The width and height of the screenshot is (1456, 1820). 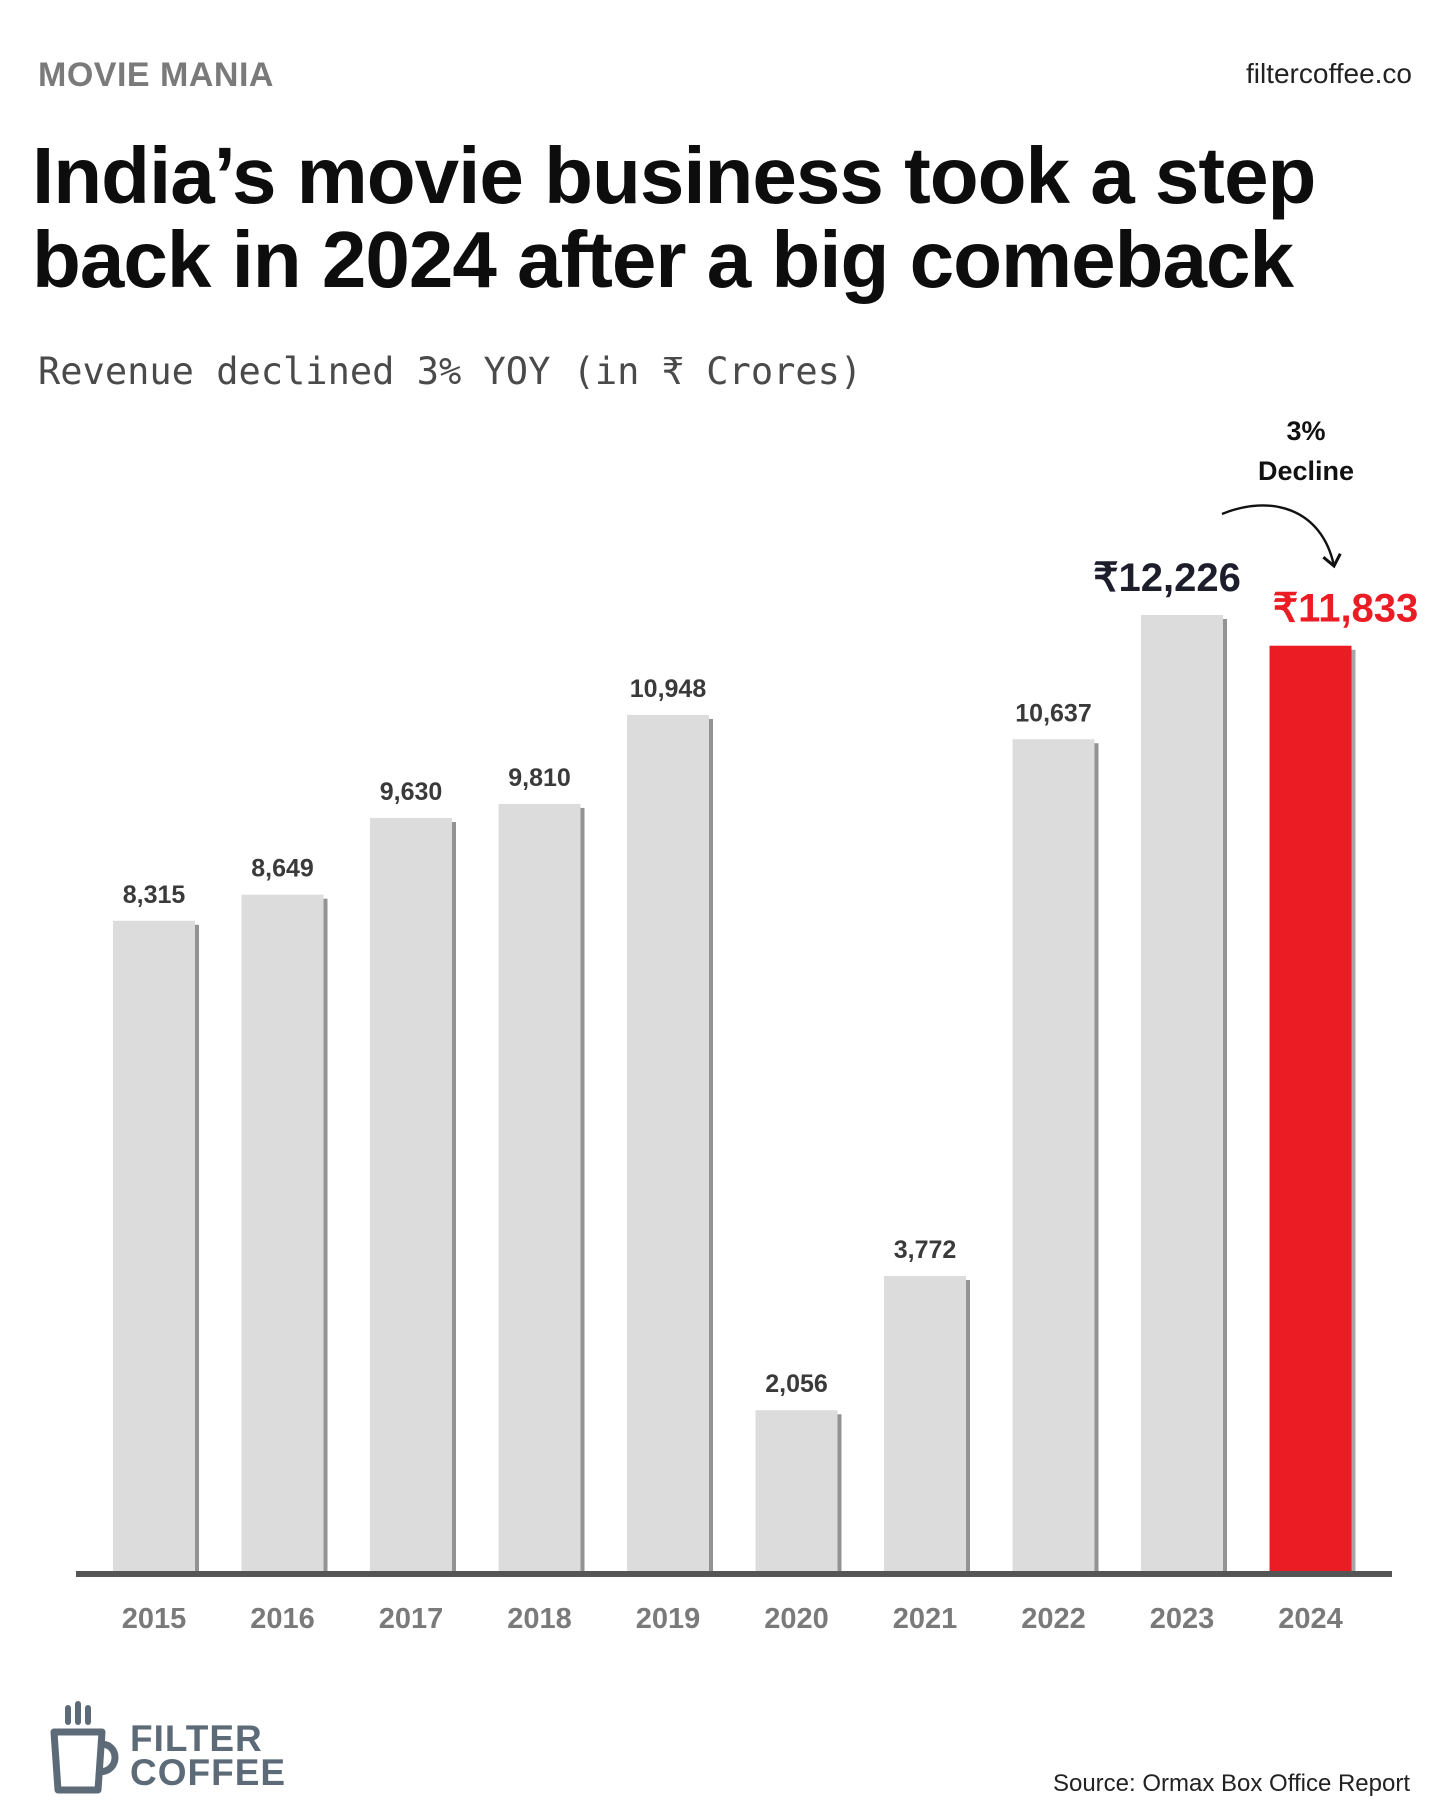 I want to click on bar-2021, so click(x=925, y=1423).